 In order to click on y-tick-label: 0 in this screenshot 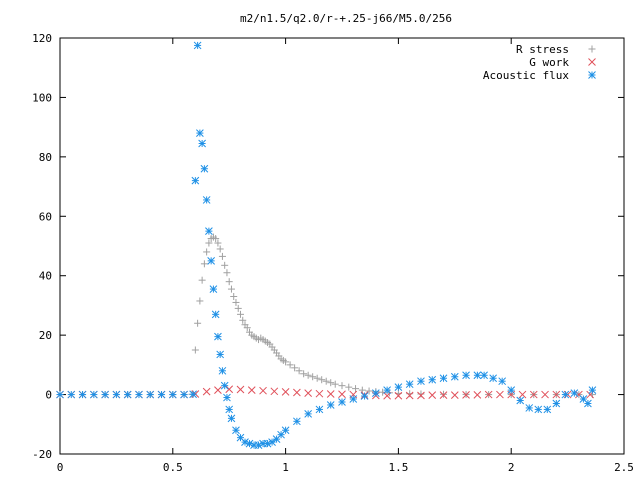, I will do `click(48, 395)`.